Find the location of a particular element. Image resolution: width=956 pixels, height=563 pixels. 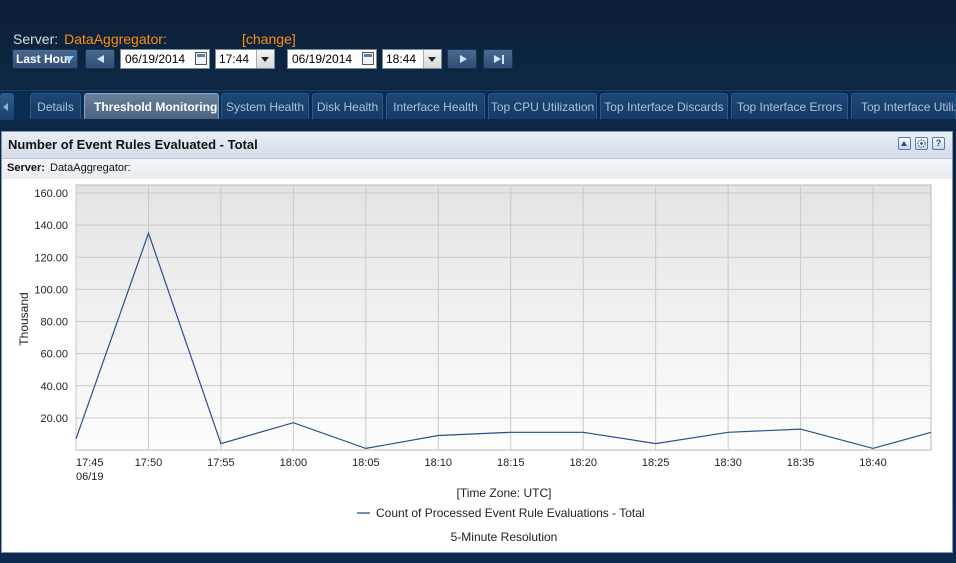

y-tick-label: 20.00 is located at coordinates (54, 419).